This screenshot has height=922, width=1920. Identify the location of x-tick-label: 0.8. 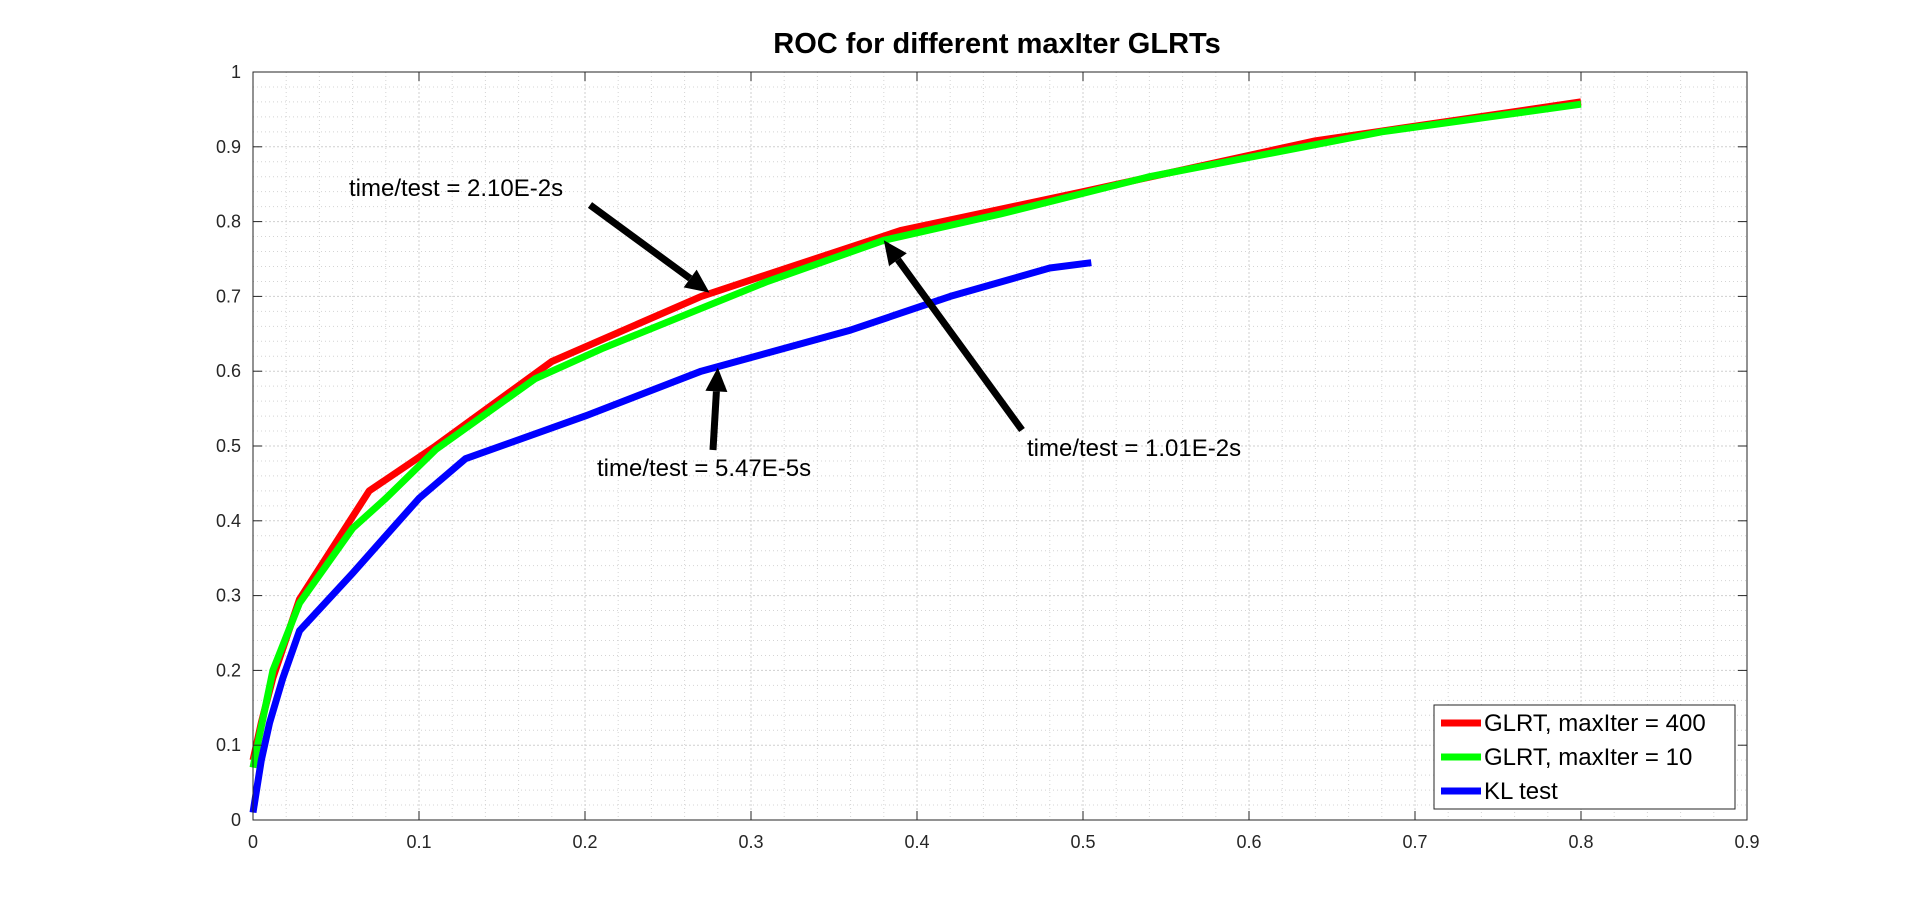
(1580, 842).